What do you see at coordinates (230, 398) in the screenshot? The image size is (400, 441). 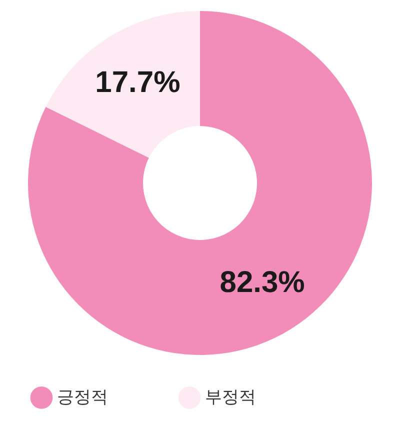 I see `legend-label: 부정적` at bounding box center [230, 398].